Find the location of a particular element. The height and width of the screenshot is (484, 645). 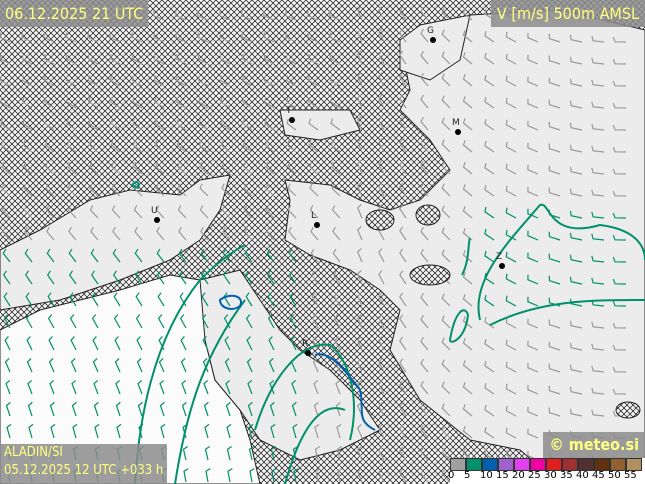

copyright-label: © meteo.si is located at coordinates (594, 445).